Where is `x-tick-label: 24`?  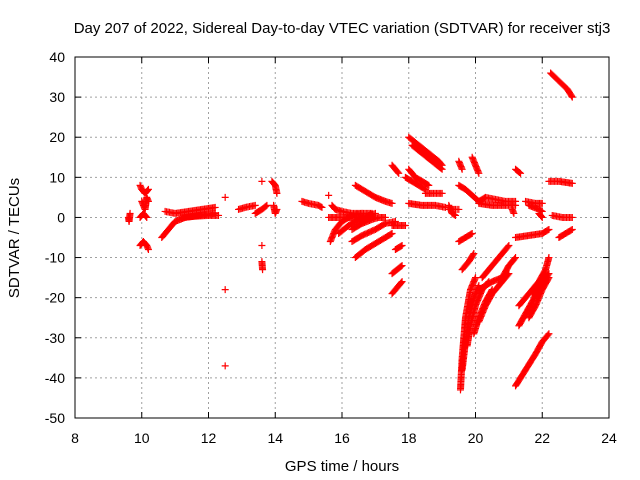 x-tick-label: 24 is located at coordinates (609, 438).